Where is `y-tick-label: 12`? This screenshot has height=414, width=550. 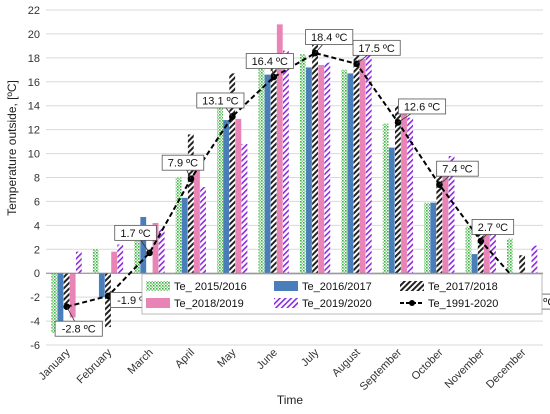
y-tick-label: 12 is located at coordinates (34, 131).